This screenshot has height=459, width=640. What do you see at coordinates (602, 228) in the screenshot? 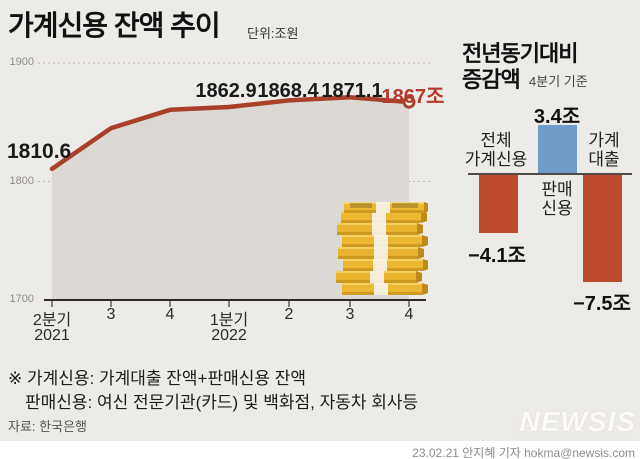
I see `bar-household-loans` at bounding box center [602, 228].